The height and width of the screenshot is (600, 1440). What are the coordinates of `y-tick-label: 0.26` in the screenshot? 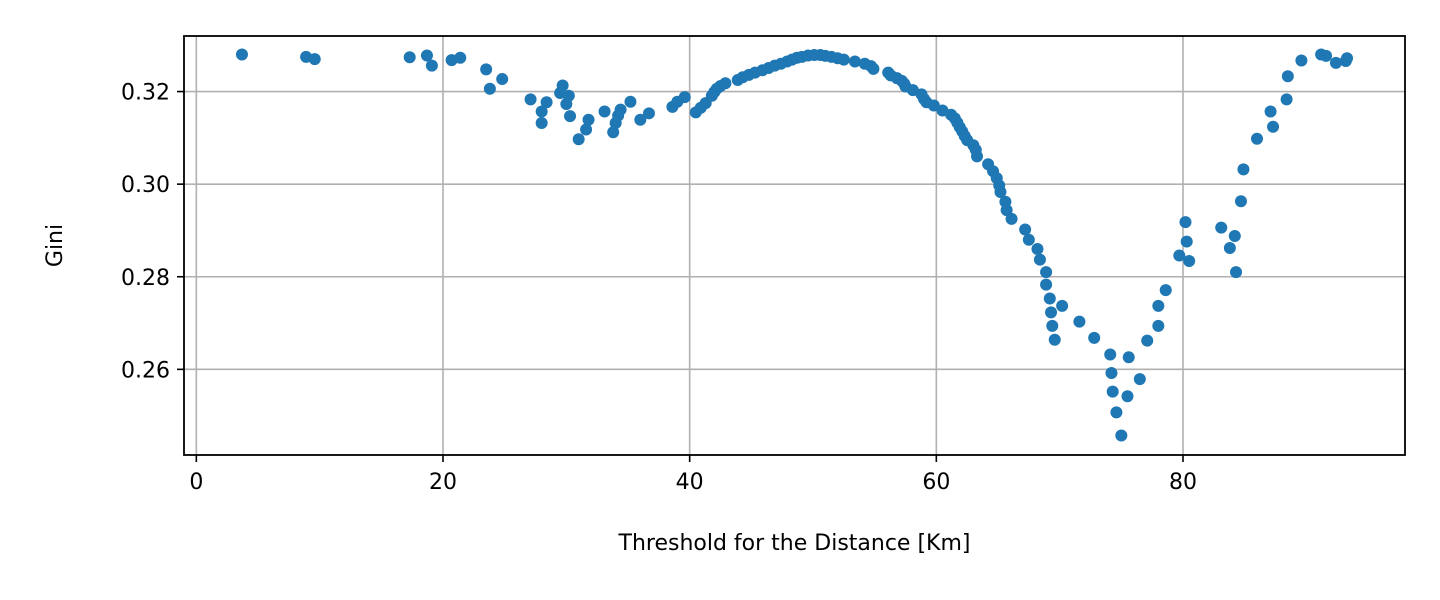 It's located at (145, 370).